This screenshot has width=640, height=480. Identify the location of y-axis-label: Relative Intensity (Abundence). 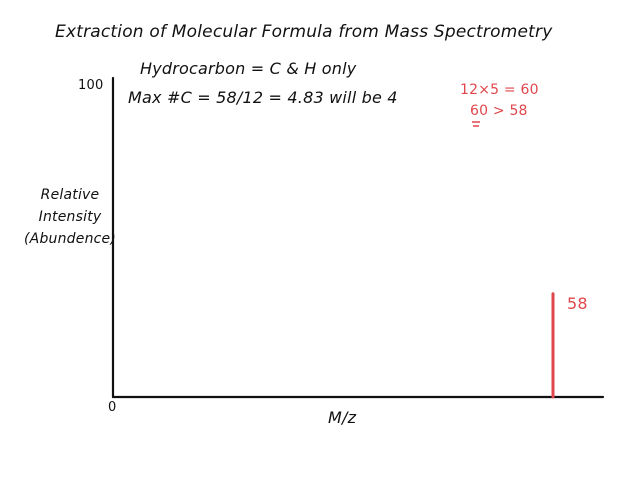
(70, 217).